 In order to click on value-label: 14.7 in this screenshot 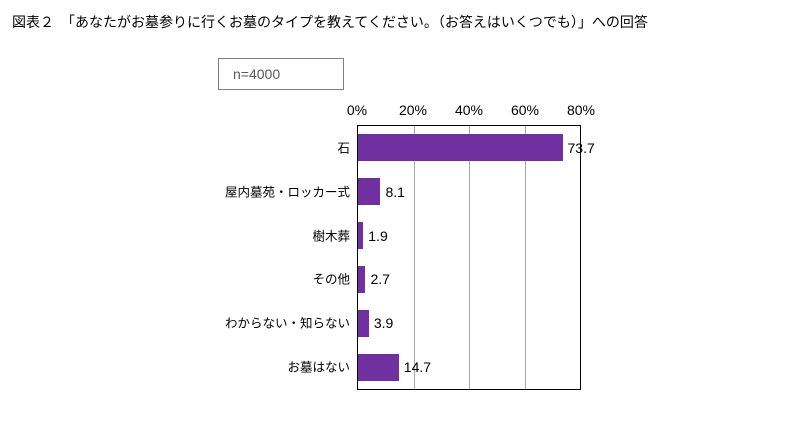, I will do `click(417, 367)`.